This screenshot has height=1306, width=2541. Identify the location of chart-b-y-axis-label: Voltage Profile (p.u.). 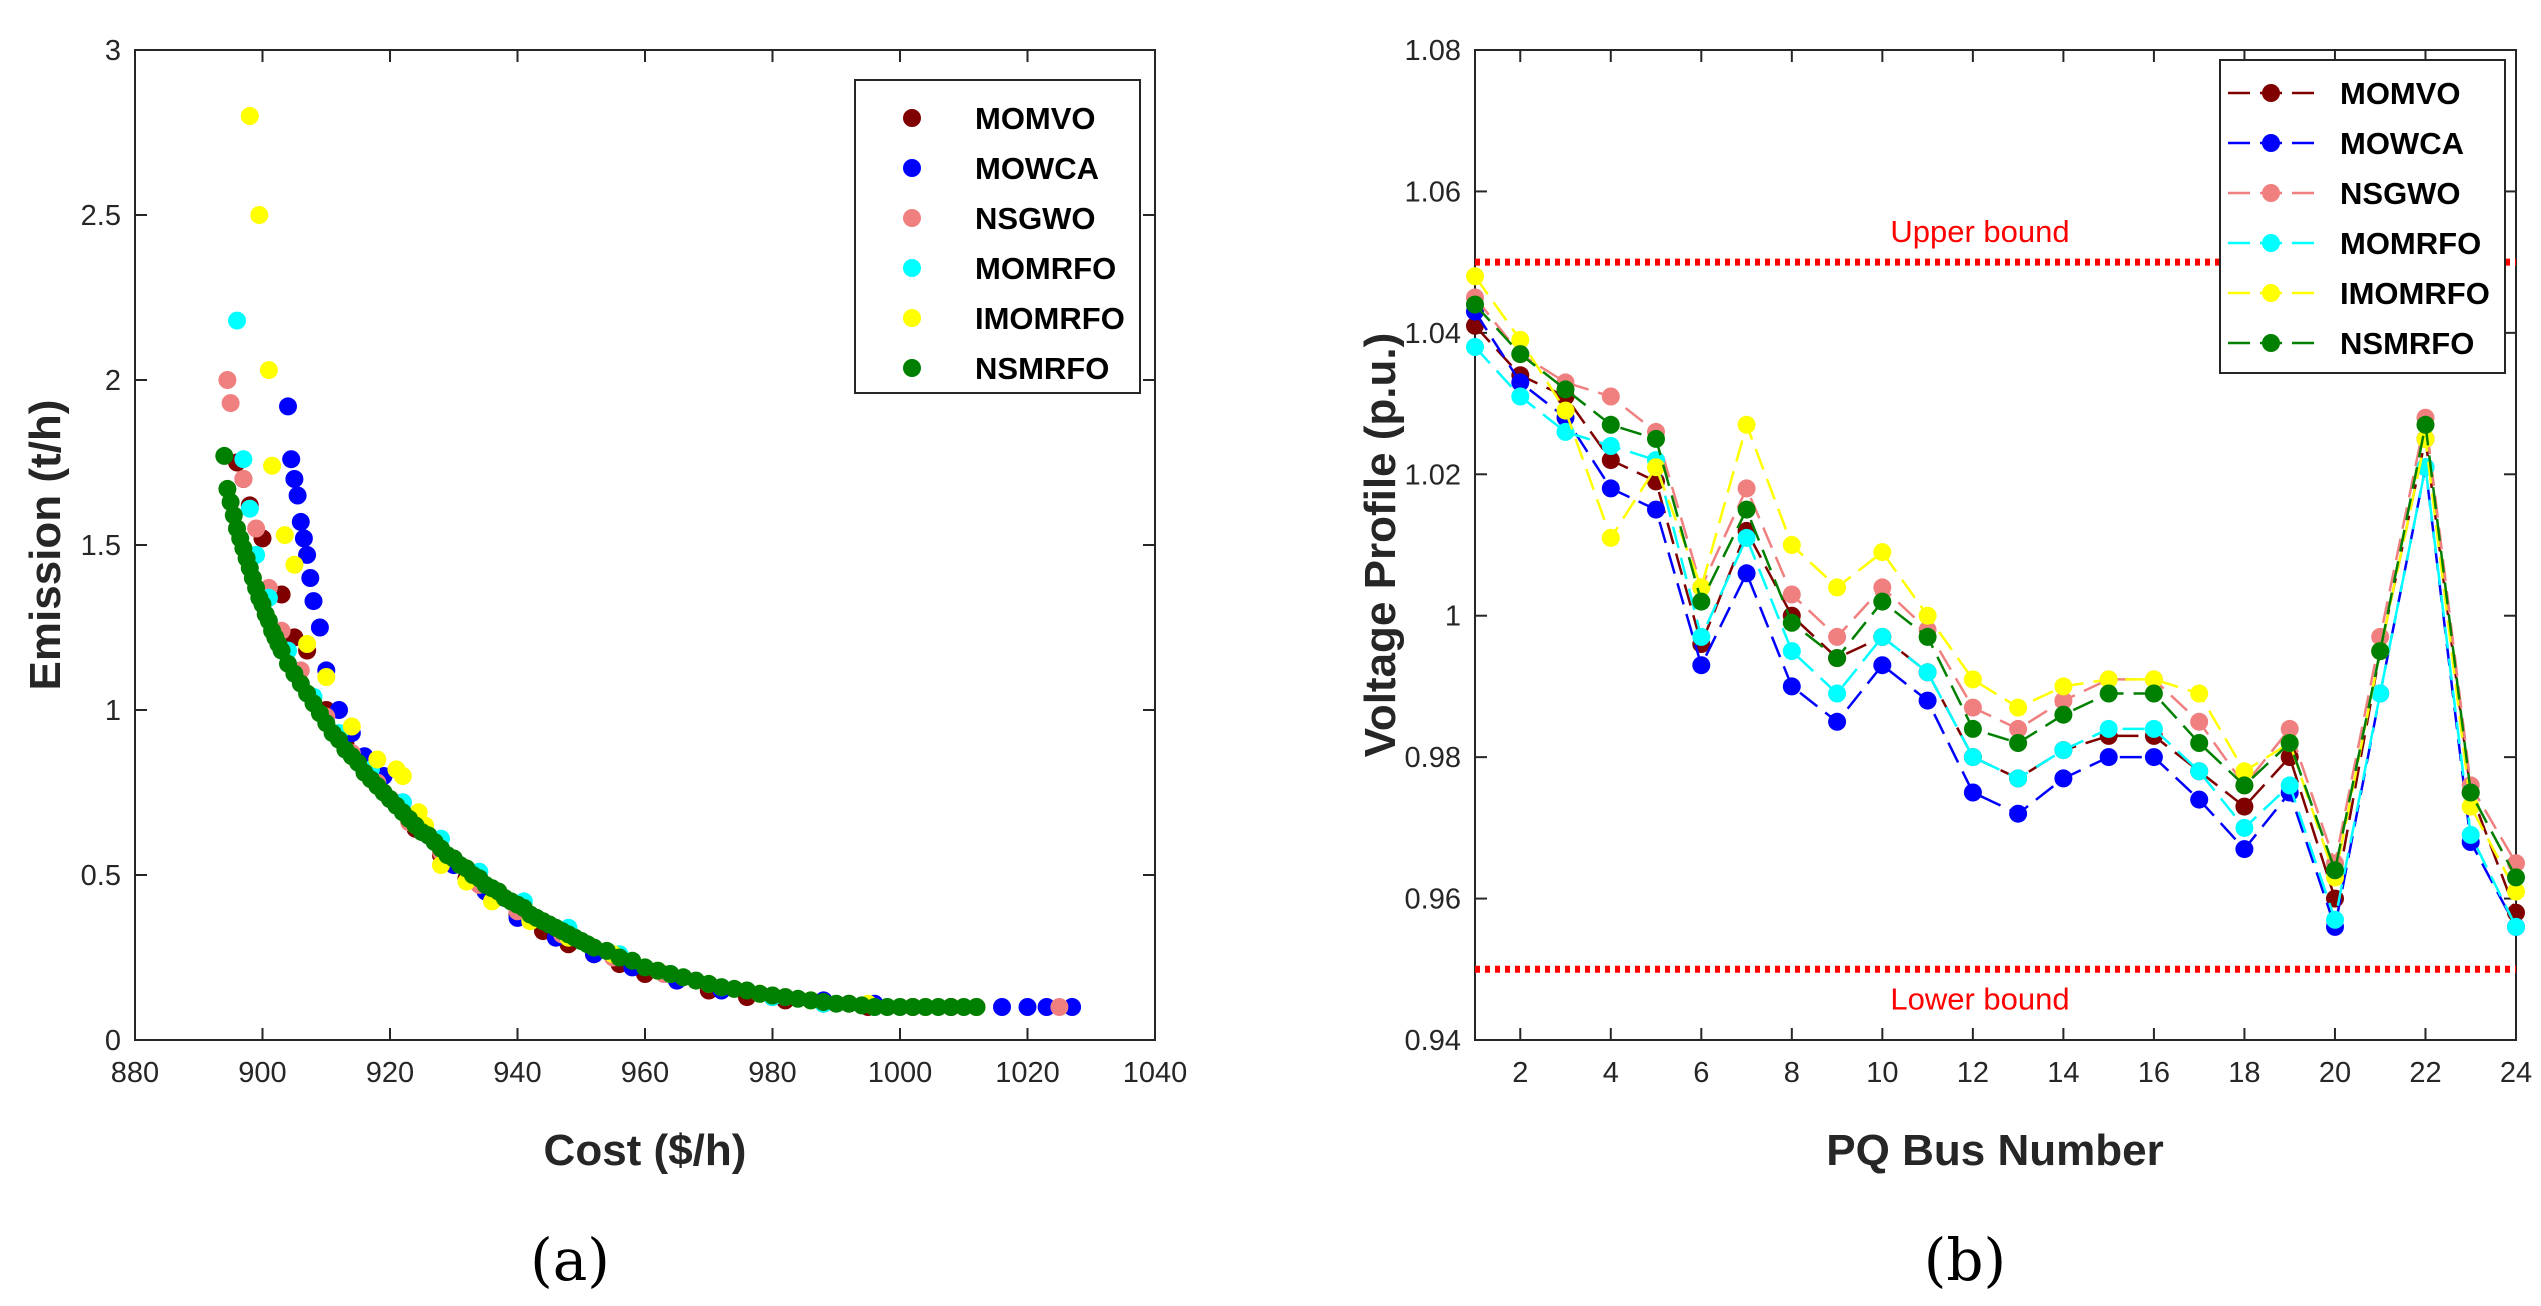
(1380, 545).